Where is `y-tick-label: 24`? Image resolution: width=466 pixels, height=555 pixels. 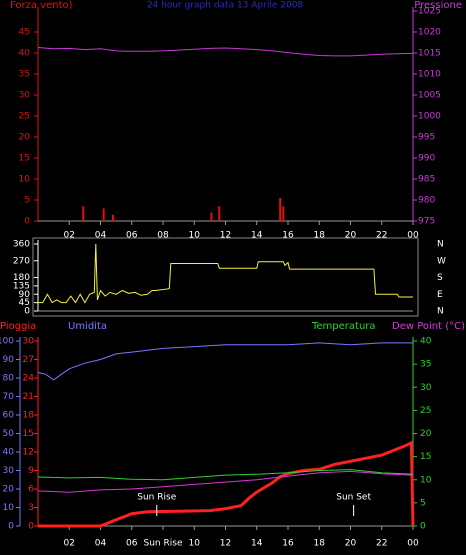 y-tick-label: 24 is located at coordinates (29, 379).